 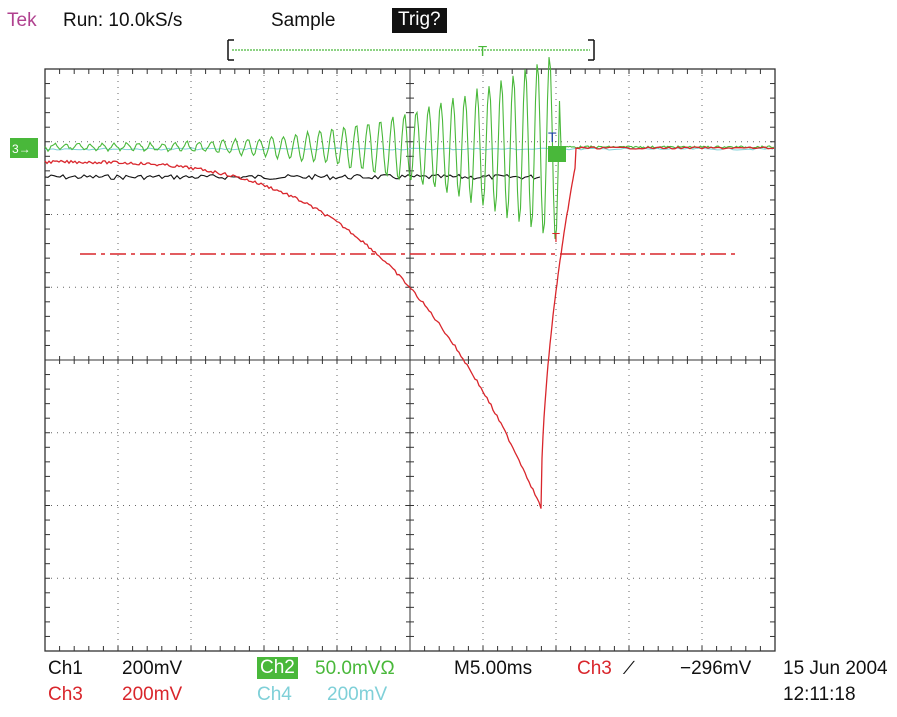 I want to click on time-readout: 12:11:18, so click(x=819, y=694).